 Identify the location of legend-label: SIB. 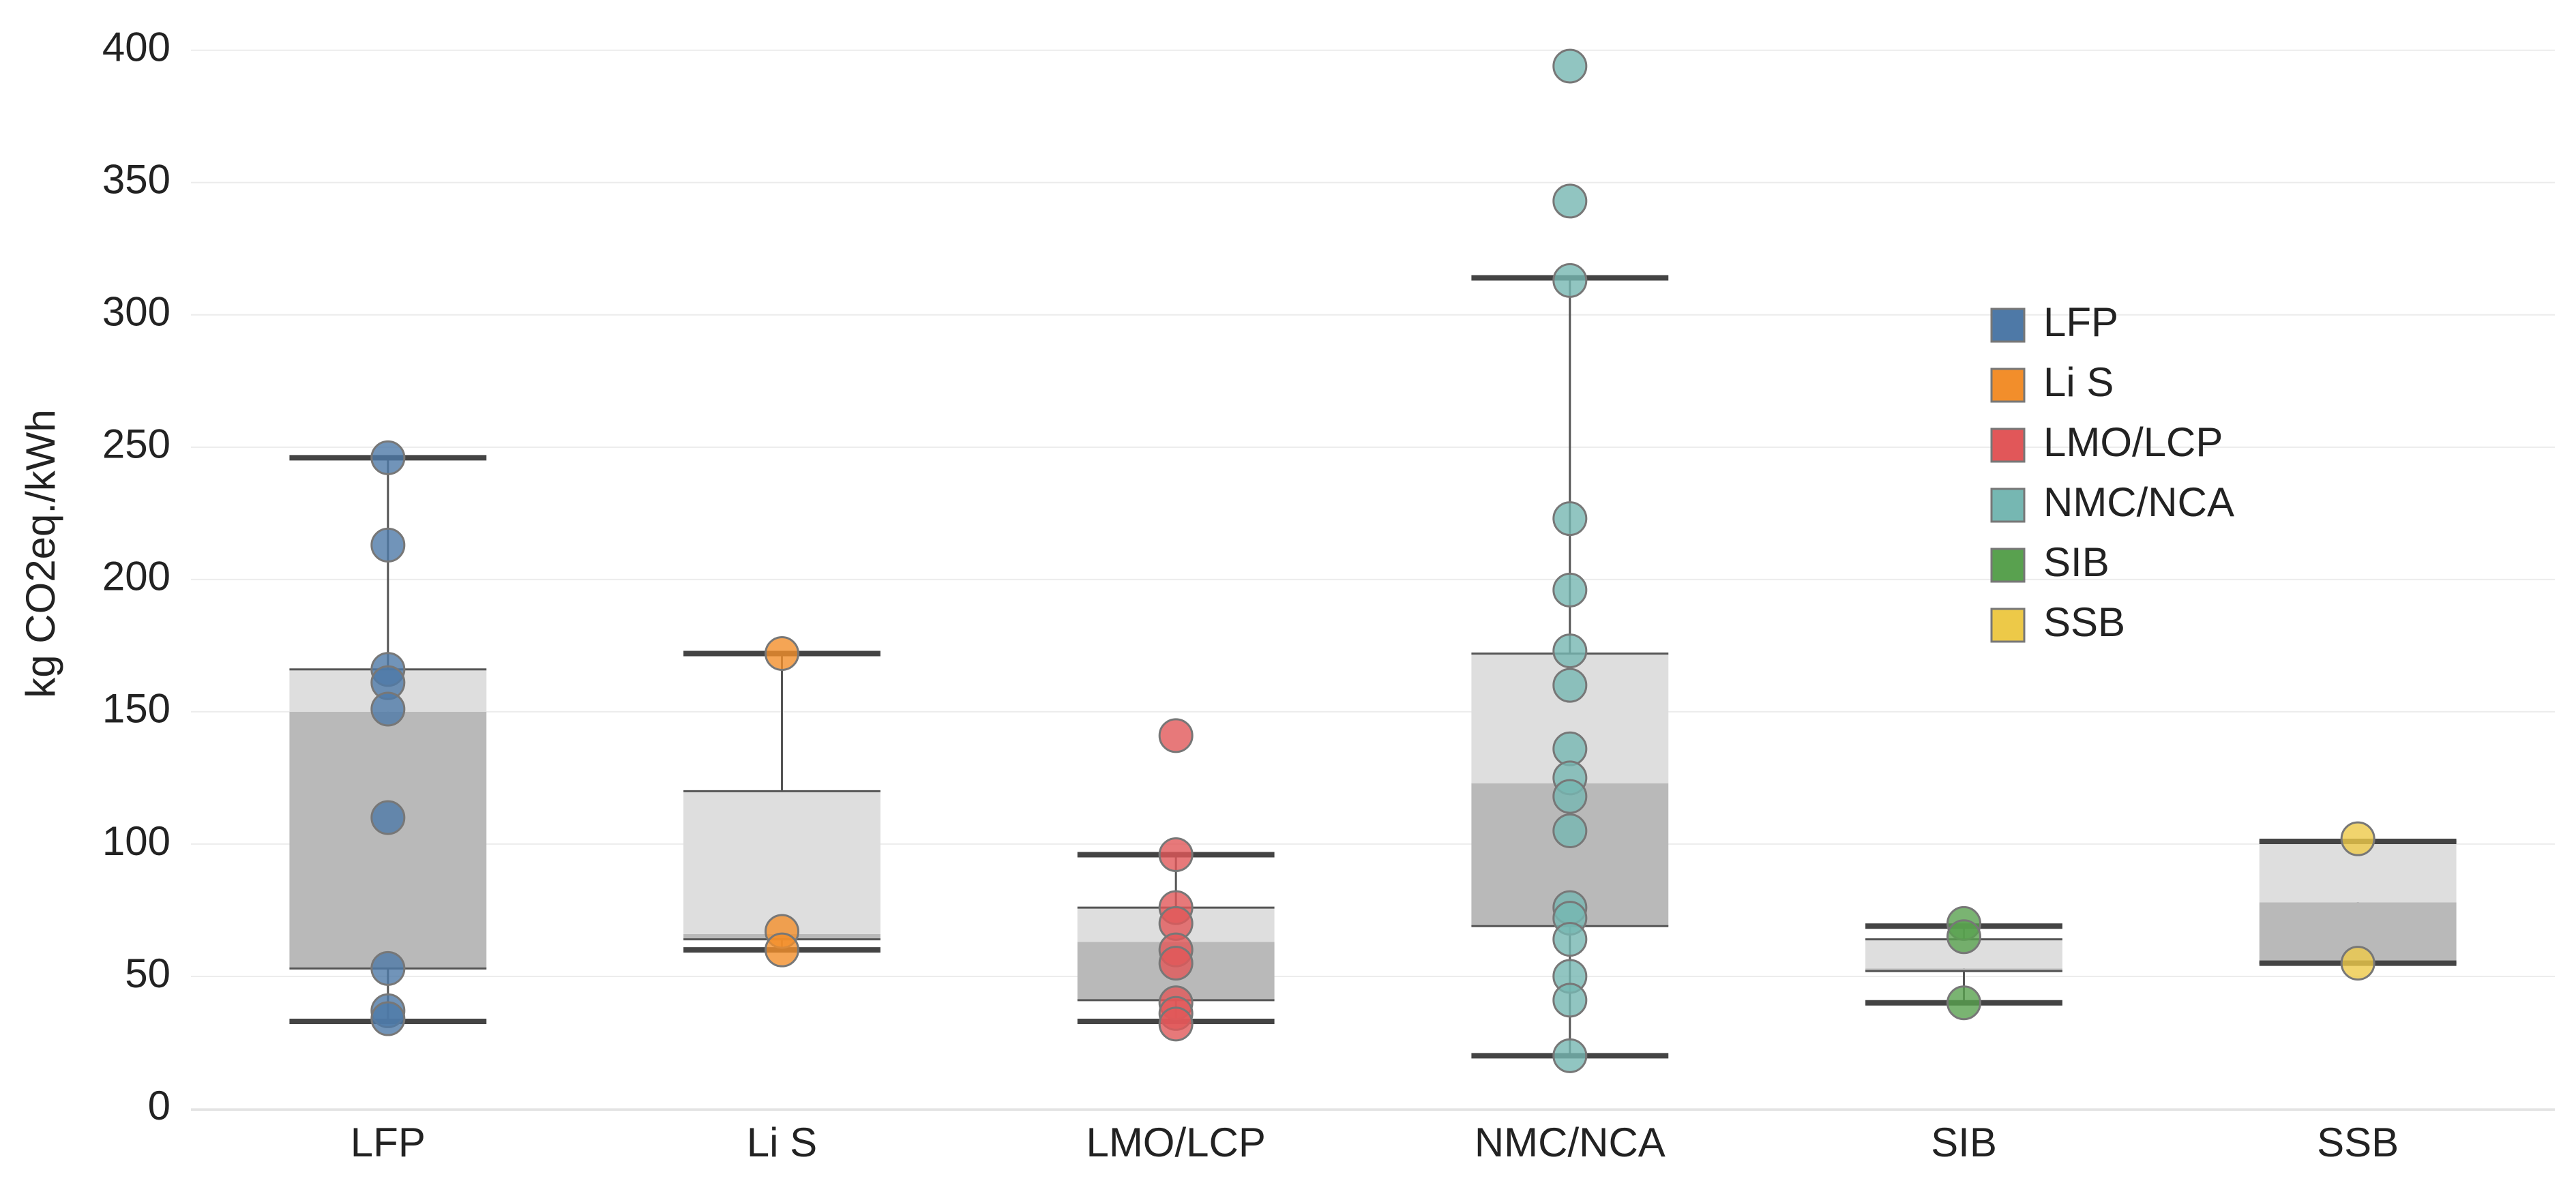
(2076, 562).